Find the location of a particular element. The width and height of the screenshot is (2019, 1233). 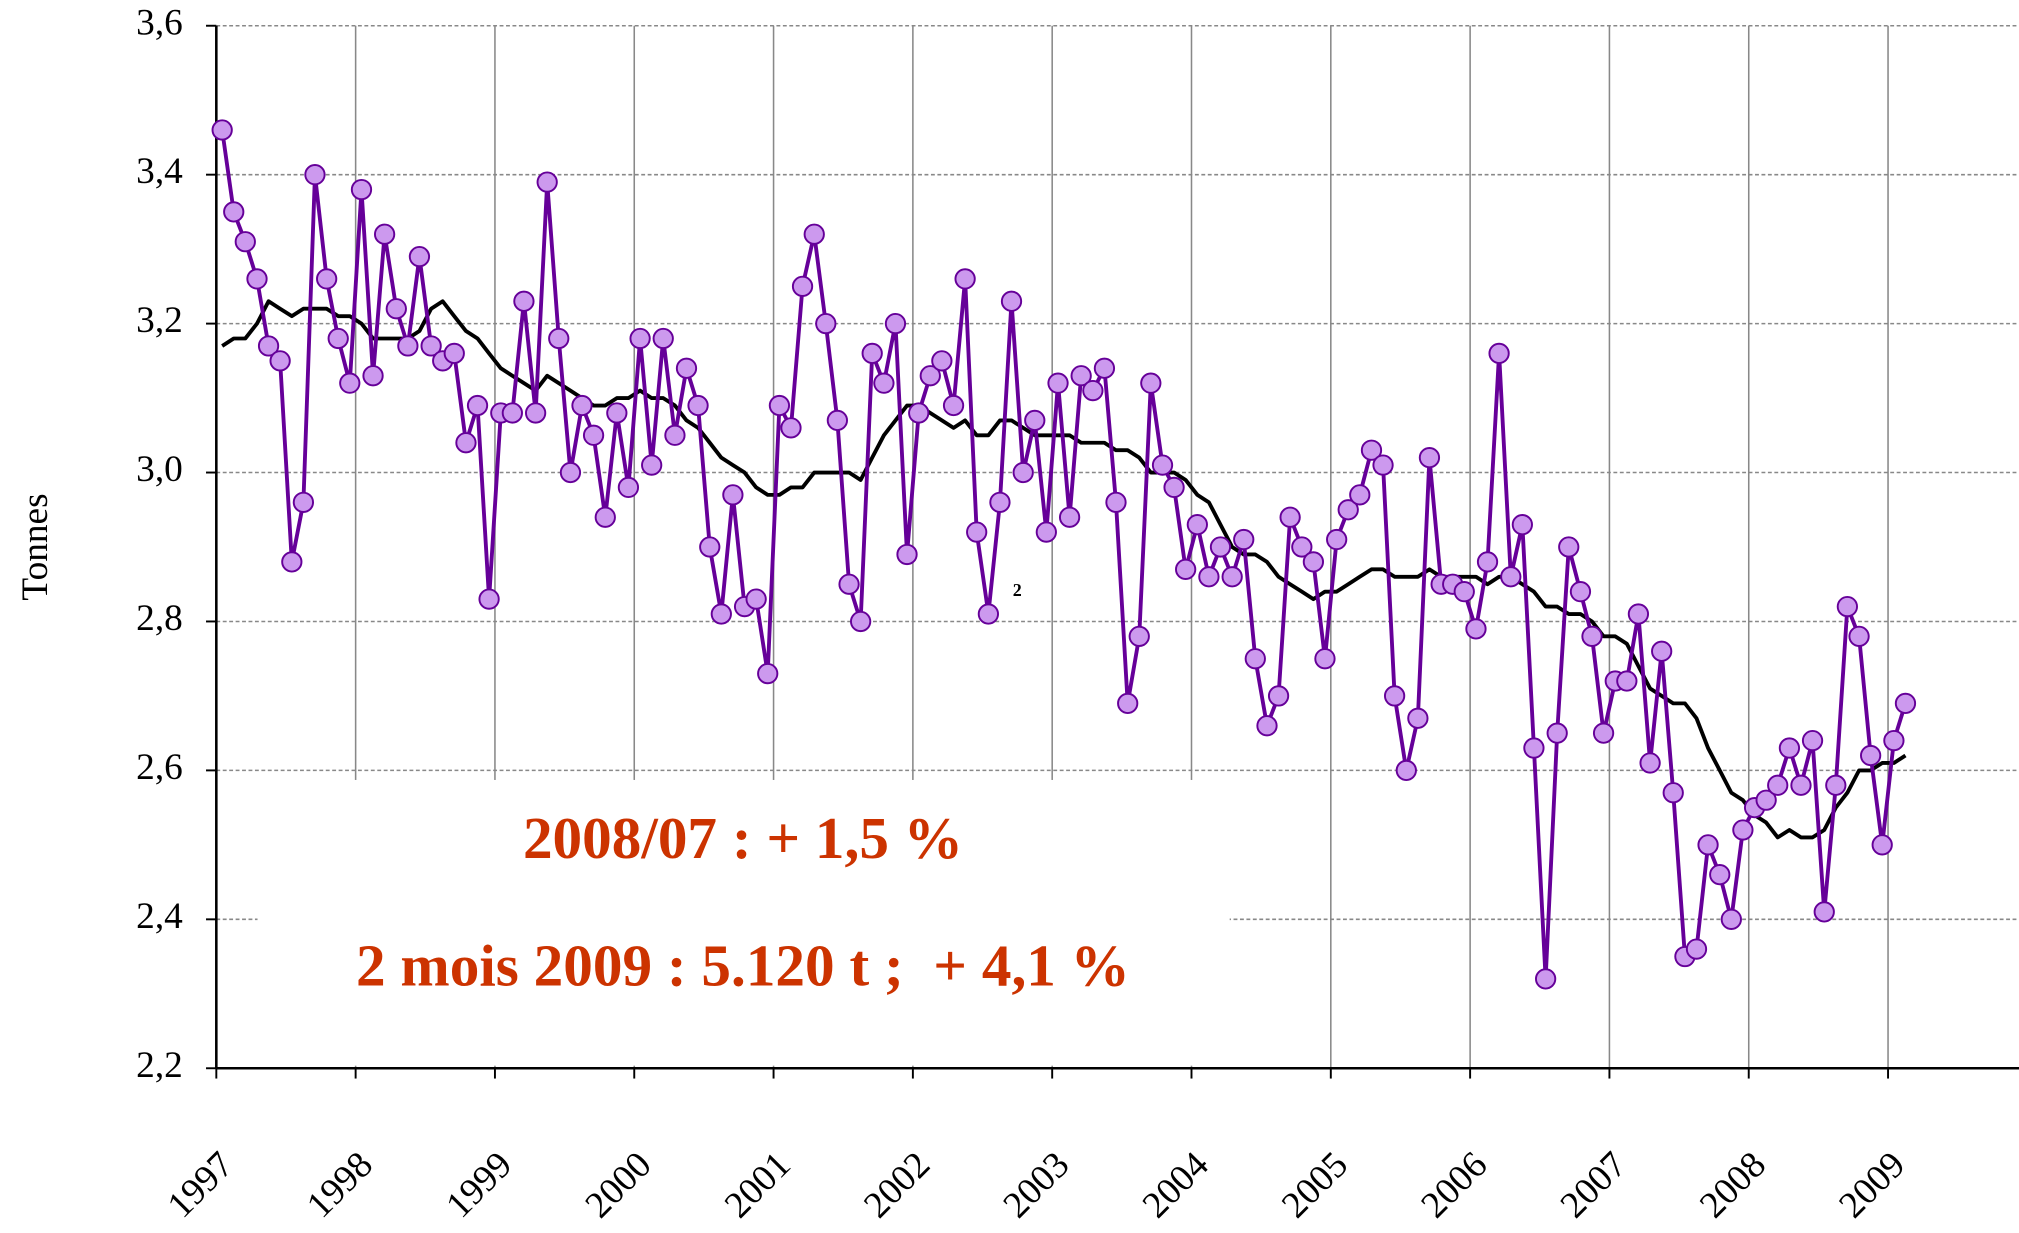

y-tick-label: 2,4 is located at coordinates (159, 916).